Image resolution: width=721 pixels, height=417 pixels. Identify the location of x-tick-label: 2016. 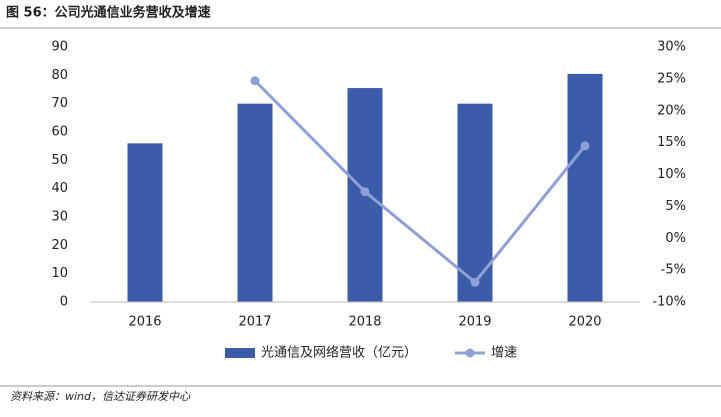
(144, 322).